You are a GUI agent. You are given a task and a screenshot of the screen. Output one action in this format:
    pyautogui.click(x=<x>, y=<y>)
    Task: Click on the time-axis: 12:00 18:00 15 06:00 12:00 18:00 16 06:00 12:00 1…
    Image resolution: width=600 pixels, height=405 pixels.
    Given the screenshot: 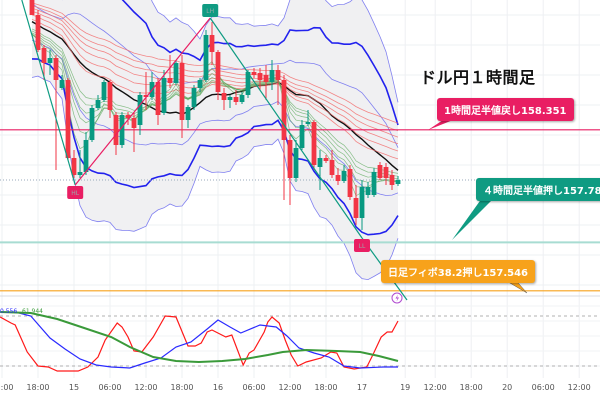 What is the action you would take?
    pyautogui.click(x=295, y=387)
    